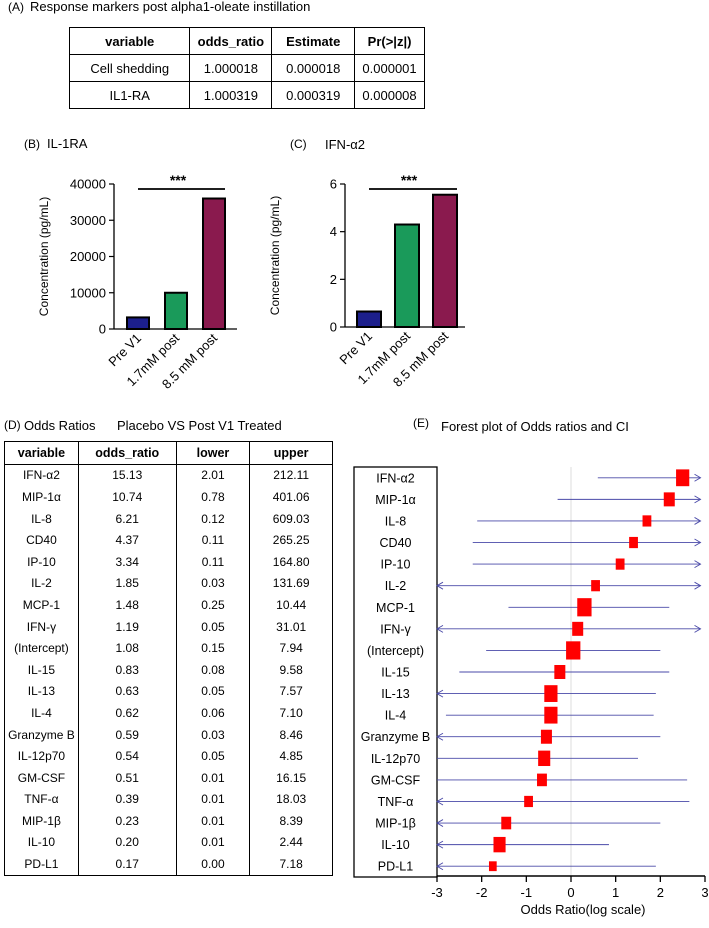  I want to click on table-cell: 0.39, so click(127, 799).